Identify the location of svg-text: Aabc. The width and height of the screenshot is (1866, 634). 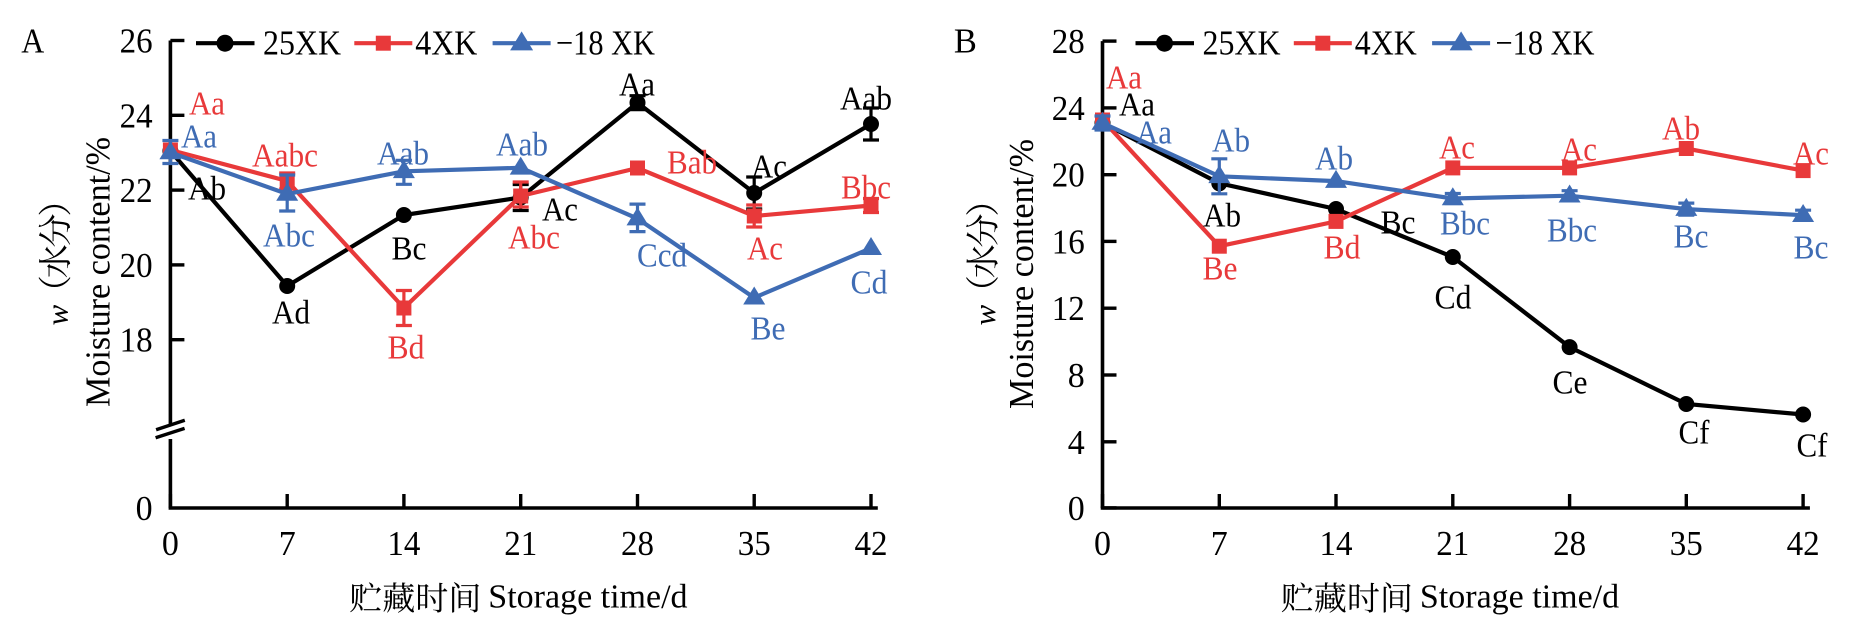
(285, 155).